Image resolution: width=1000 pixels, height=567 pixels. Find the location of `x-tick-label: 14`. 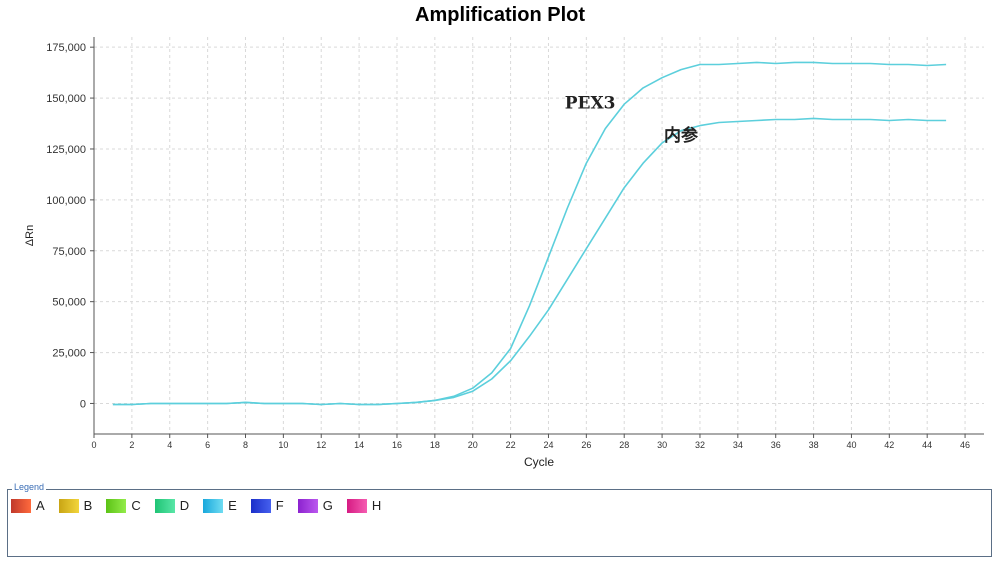

x-tick-label: 14 is located at coordinates (359, 445).